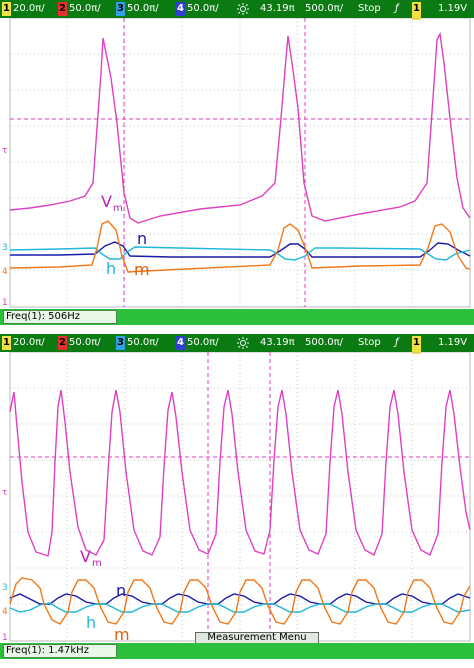 This screenshot has height=668, width=474. Describe the element at coordinates (60, 317) in the screenshot. I see `frequency-readout: Freq(1): 506Hz` at that location.